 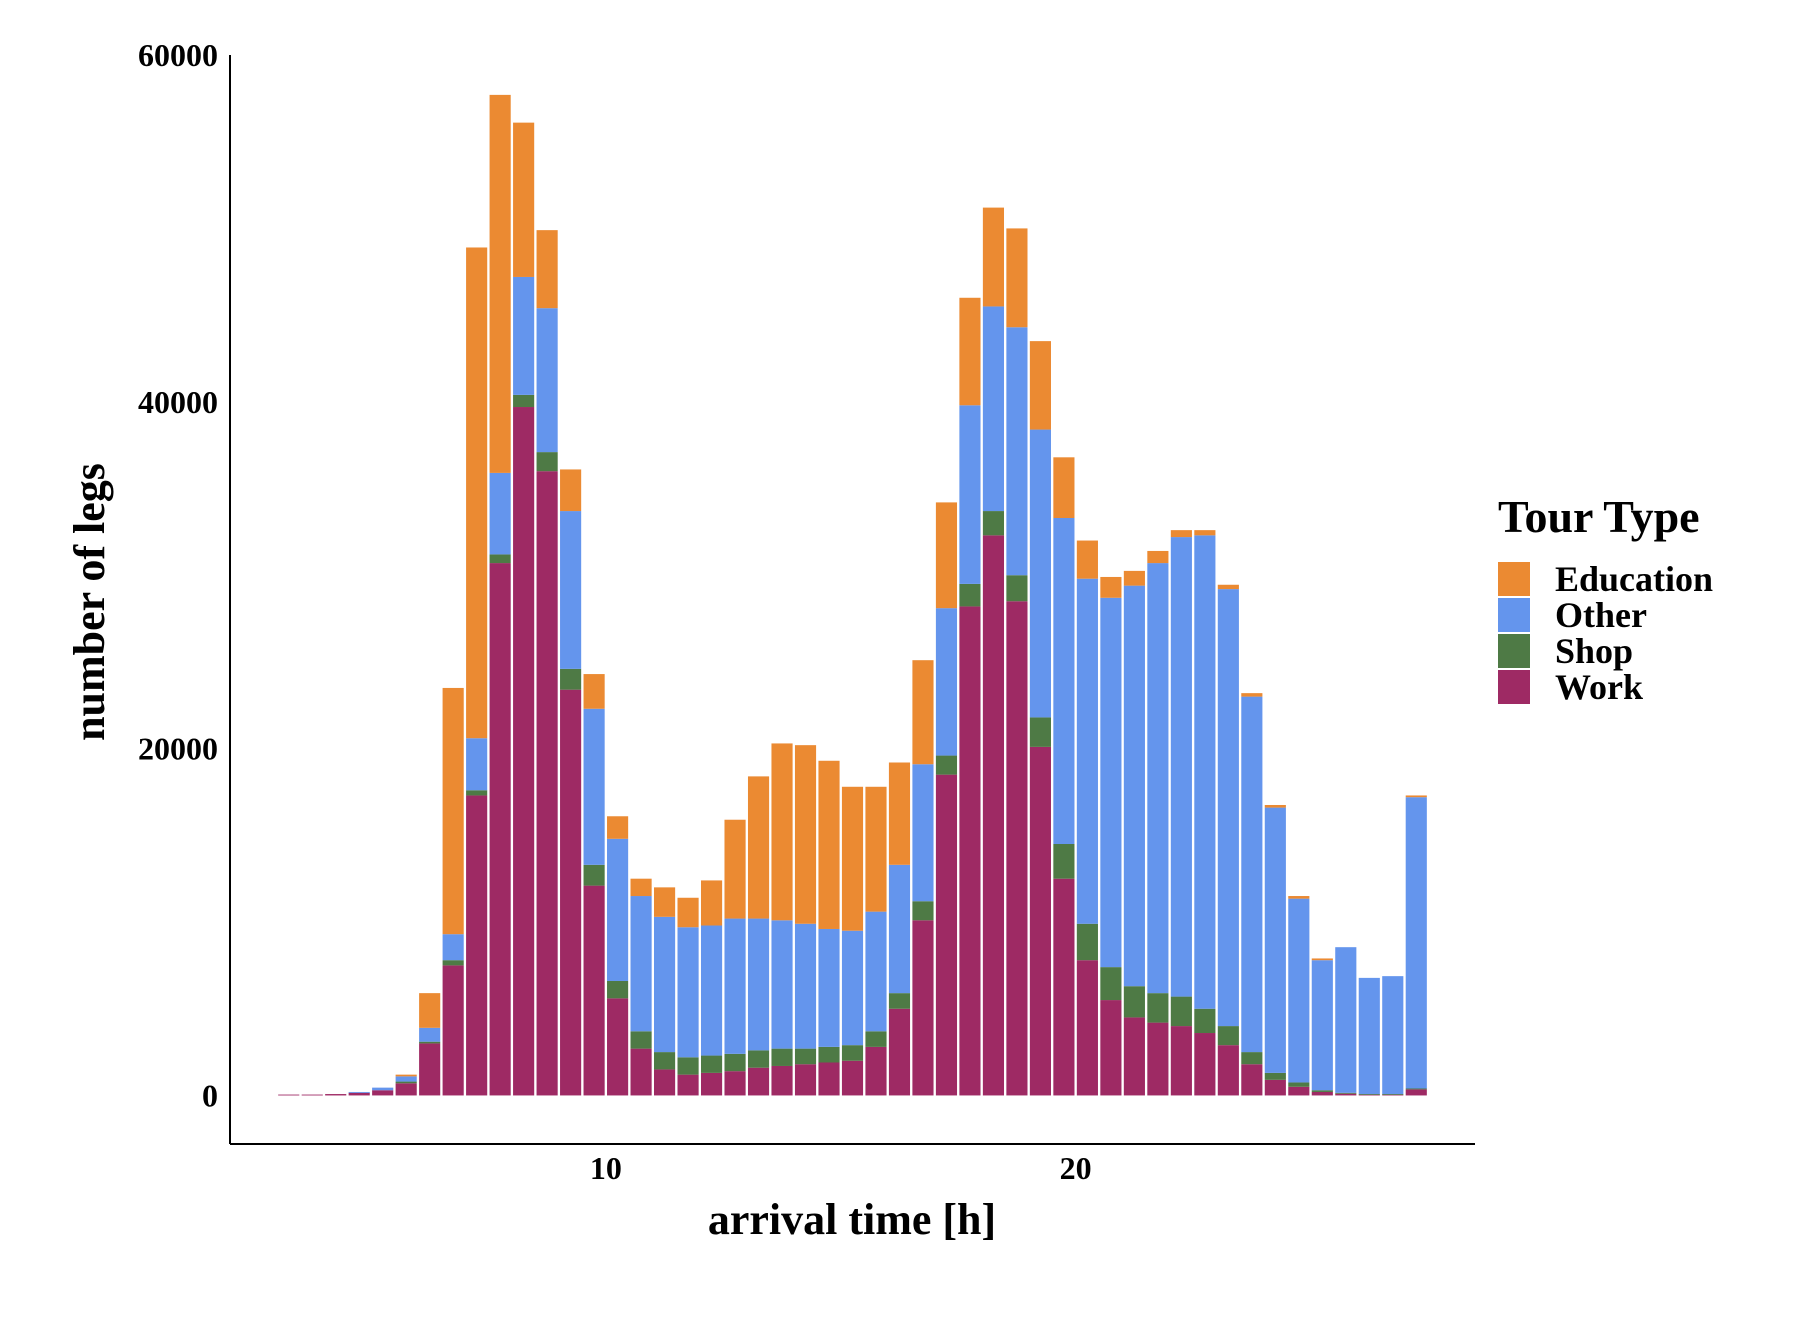 What do you see at coordinates (178, 55) in the screenshot?
I see `y-tick-label: 60000` at bounding box center [178, 55].